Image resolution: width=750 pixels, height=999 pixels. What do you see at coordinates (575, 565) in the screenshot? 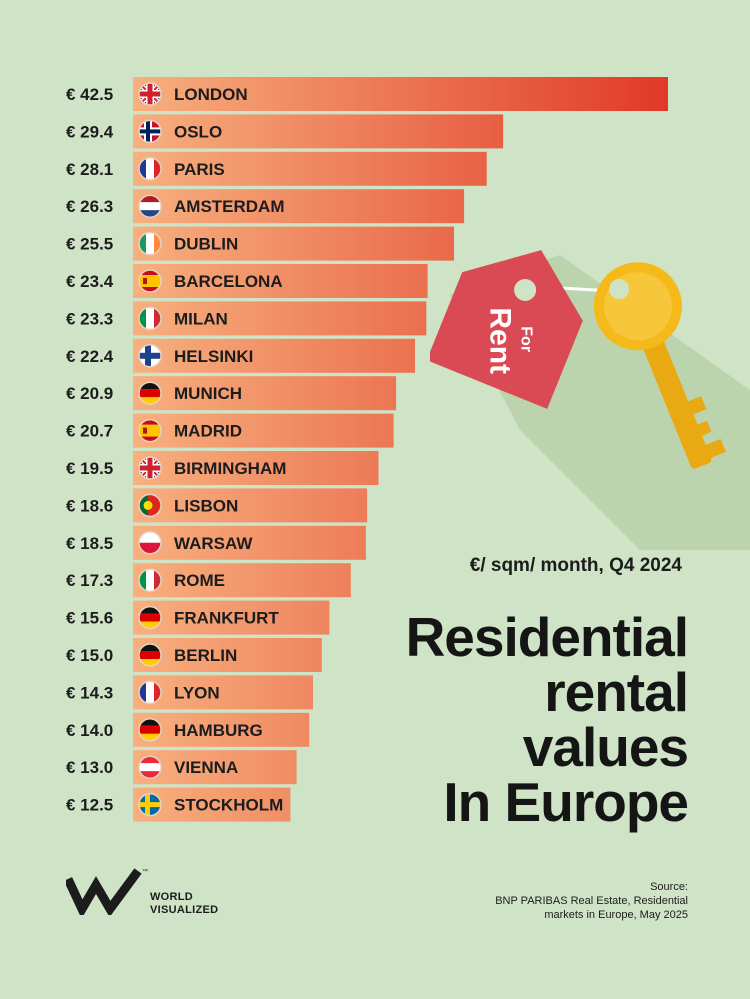
I see `chart-subtitle: €/ sqm/ month, Q4 2024` at bounding box center [575, 565].